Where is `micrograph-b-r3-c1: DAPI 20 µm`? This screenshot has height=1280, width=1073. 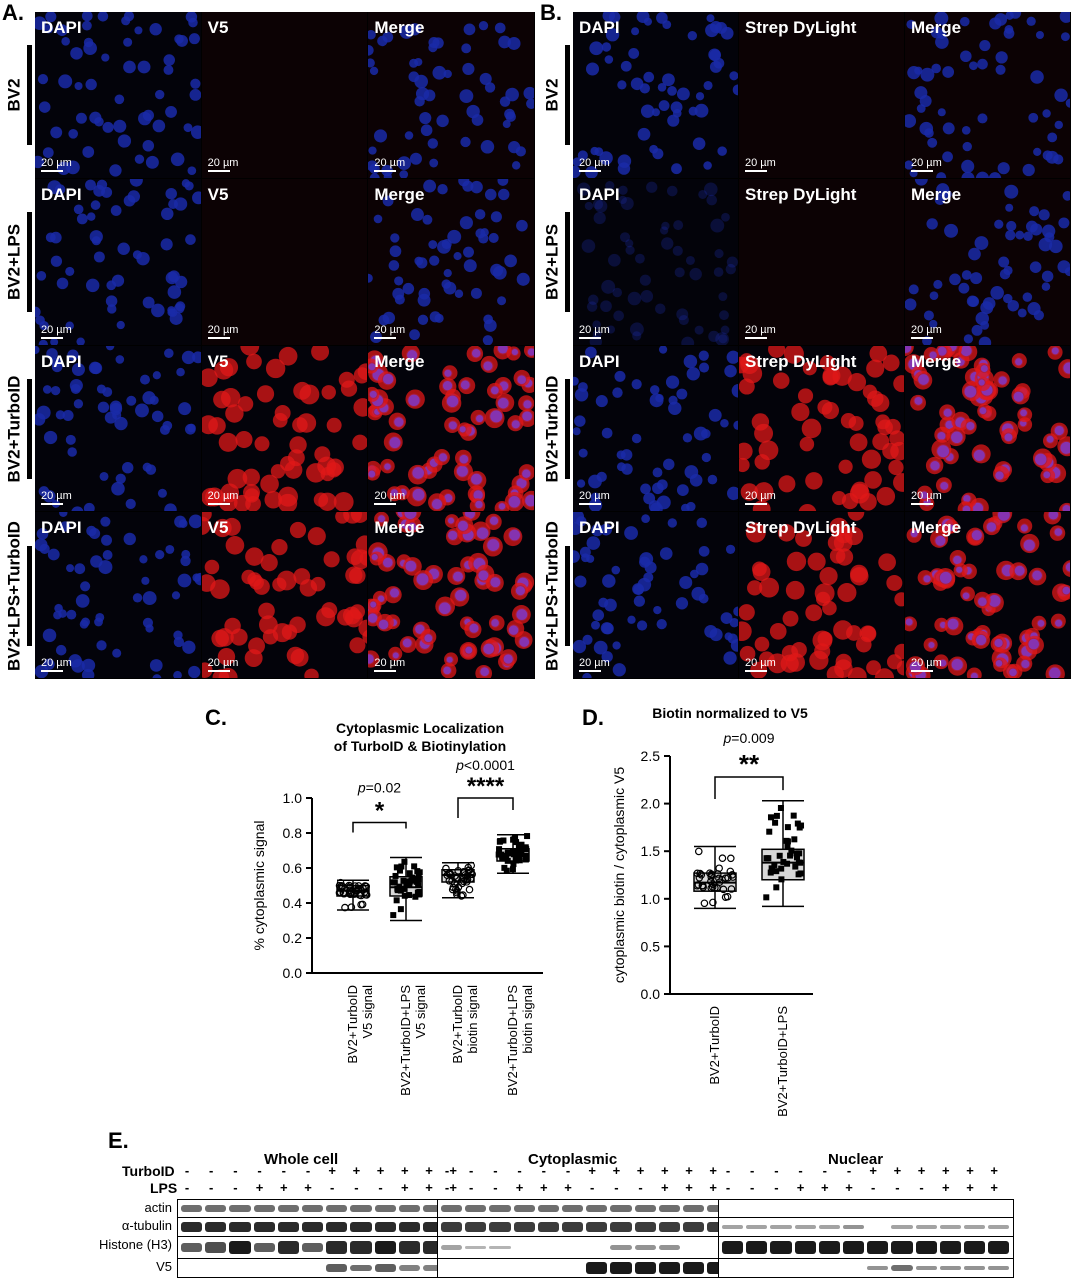 micrograph-b-r3-c1: DAPI 20 µm is located at coordinates (655, 428).